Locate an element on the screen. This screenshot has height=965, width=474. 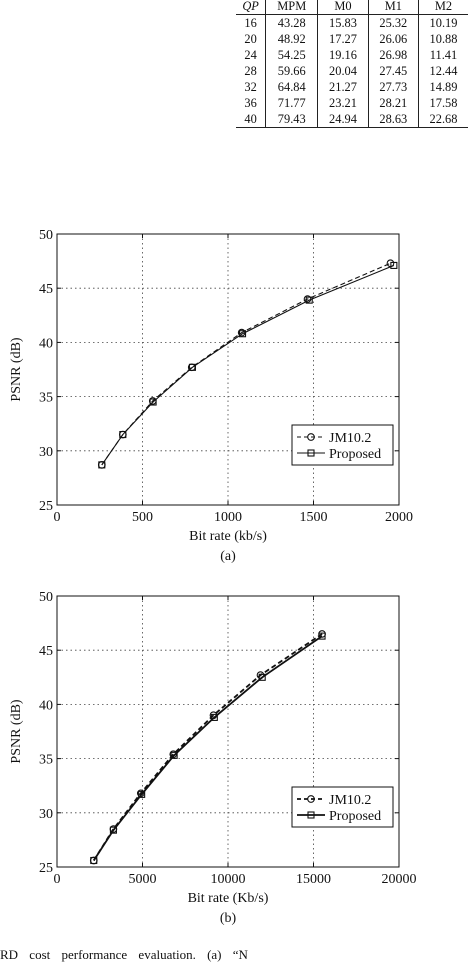
value-cell: 11.41 is located at coordinates (442, 55).